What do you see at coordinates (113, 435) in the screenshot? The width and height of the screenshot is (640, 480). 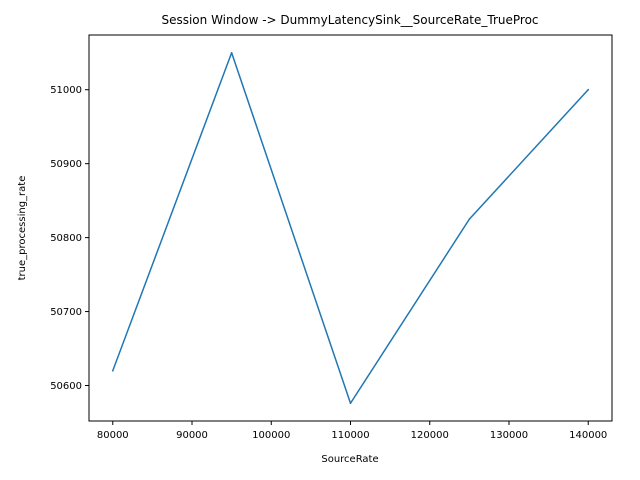 I see `x-tick-label: 80000` at bounding box center [113, 435].